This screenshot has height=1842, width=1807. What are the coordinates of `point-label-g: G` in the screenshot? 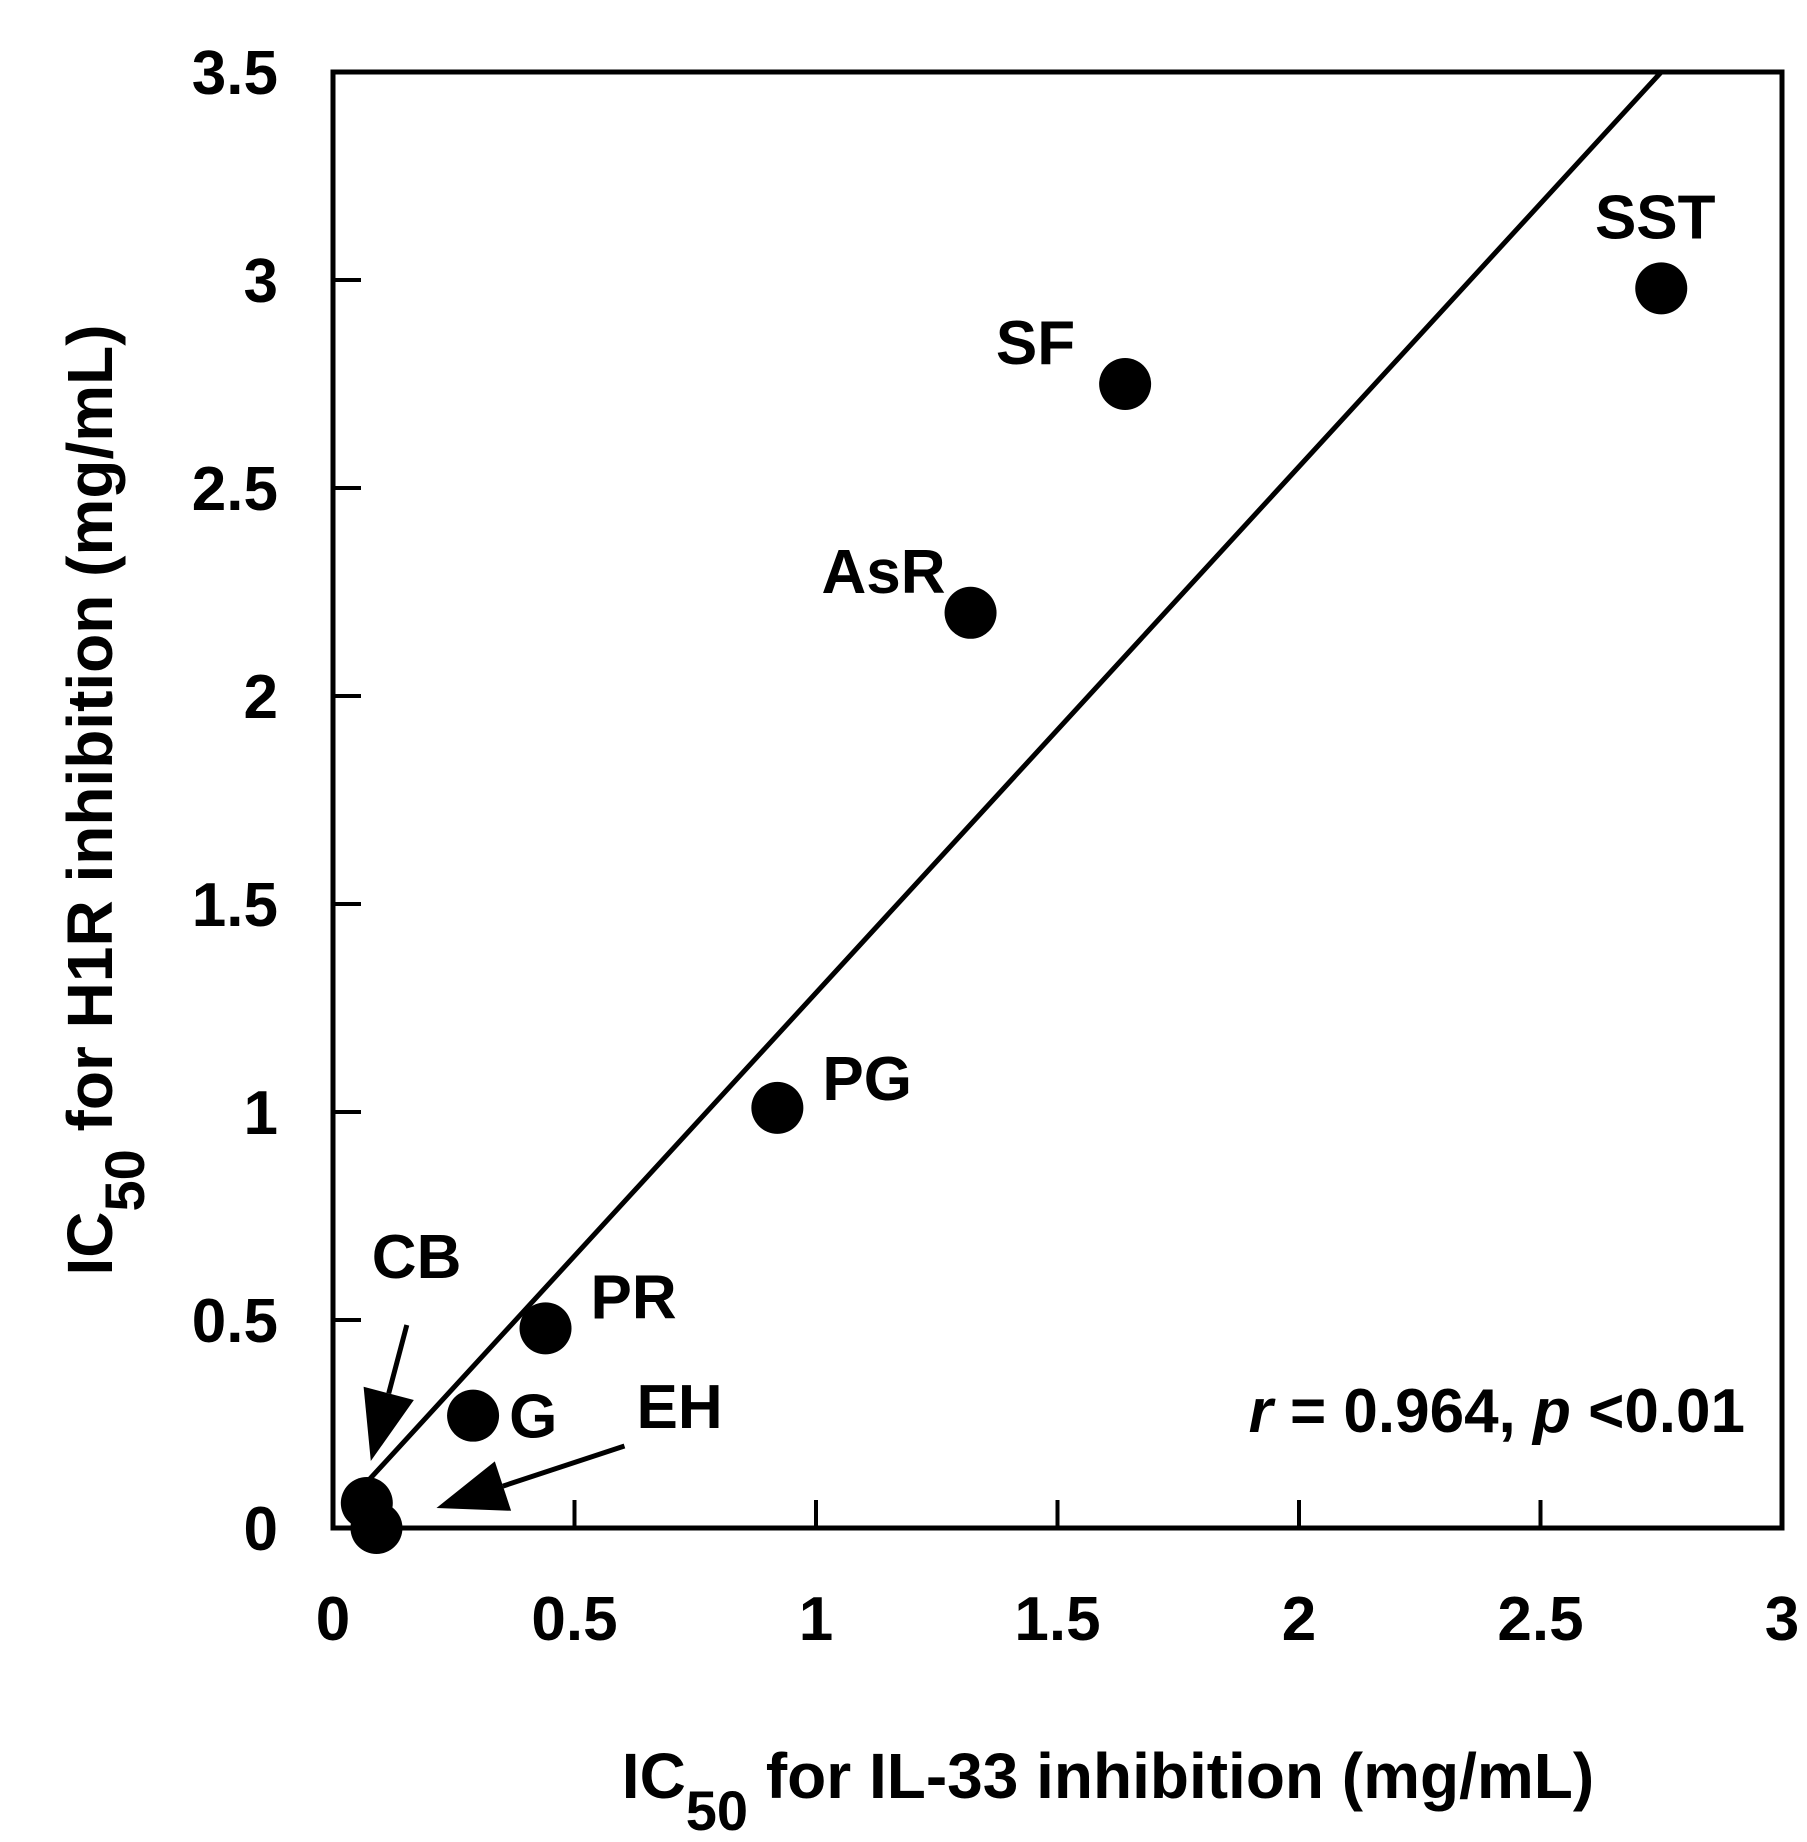 It's located at (533, 1417).